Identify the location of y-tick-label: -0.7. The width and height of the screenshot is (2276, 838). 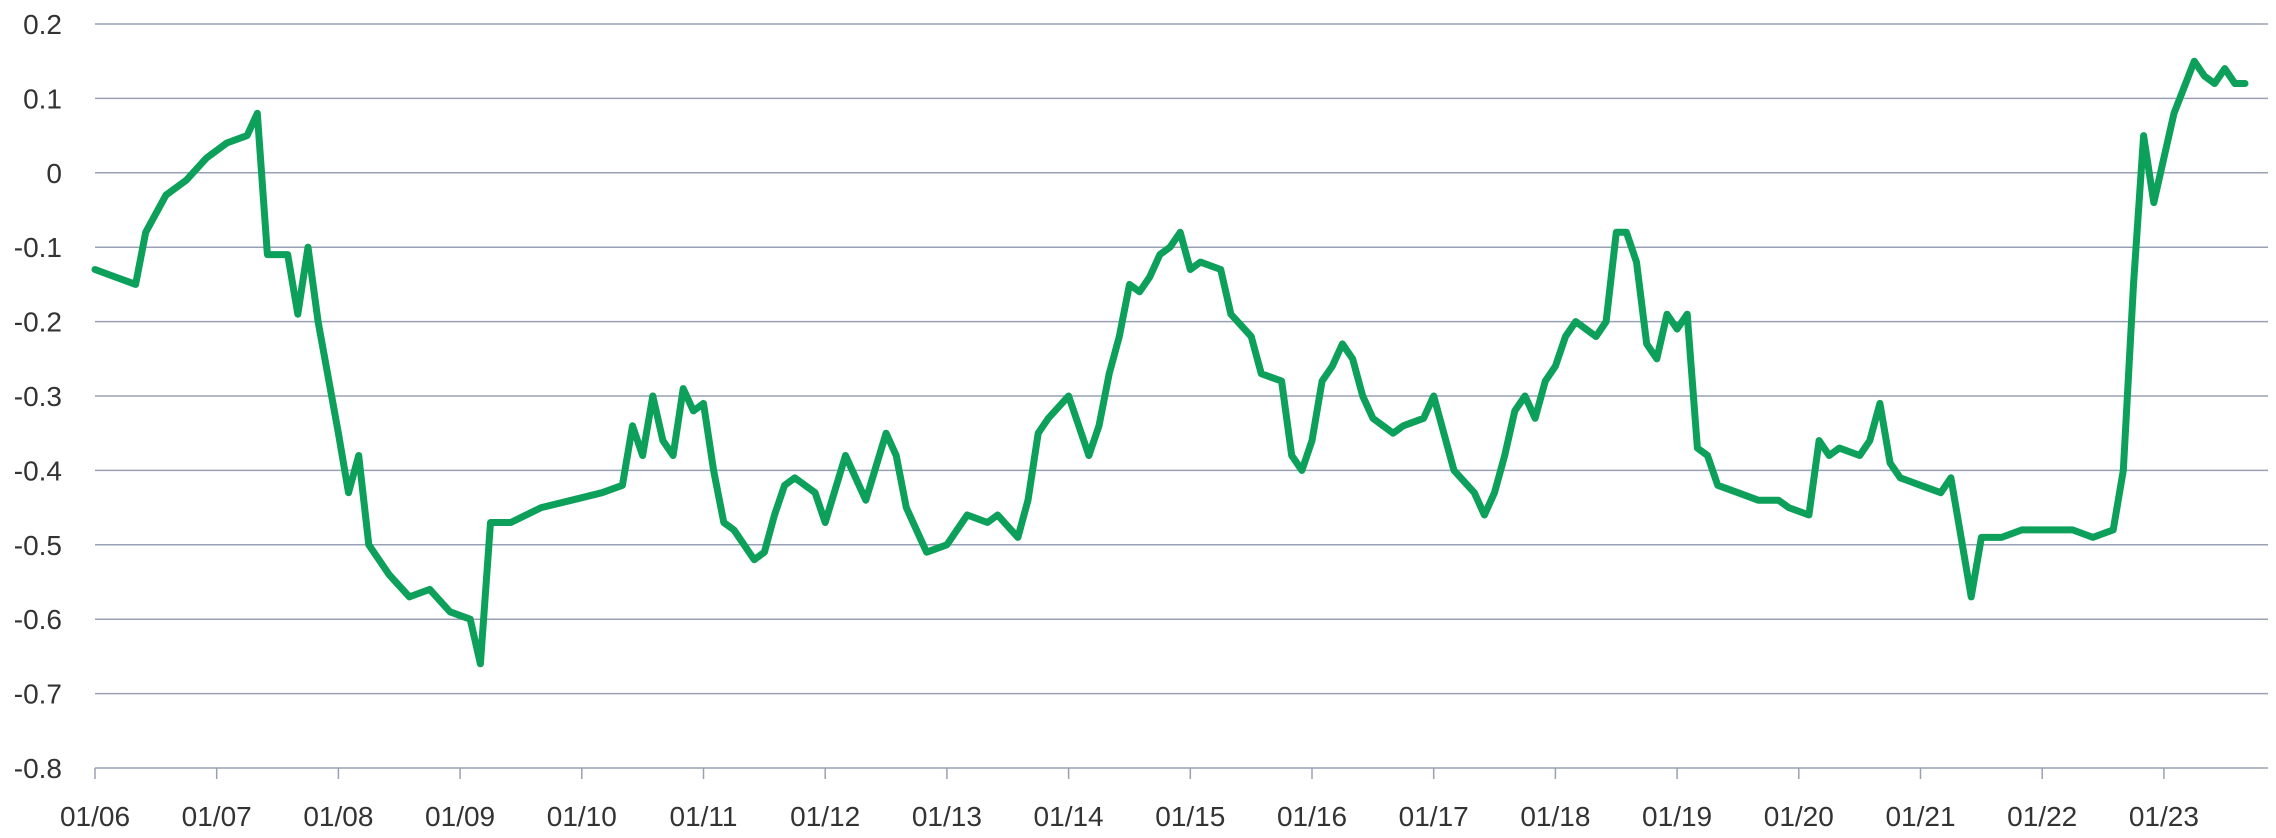
(38, 694).